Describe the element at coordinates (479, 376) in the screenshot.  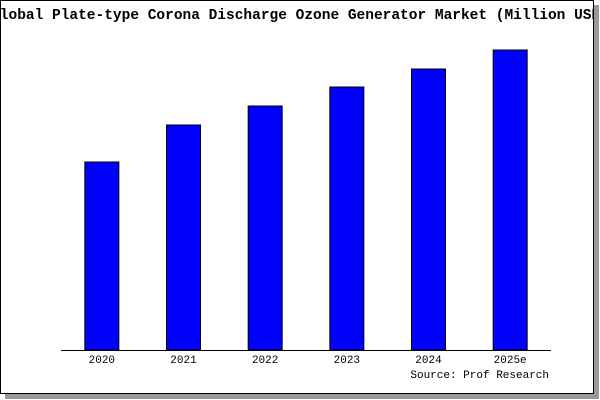
I see `source: Source: Prof Research` at that location.